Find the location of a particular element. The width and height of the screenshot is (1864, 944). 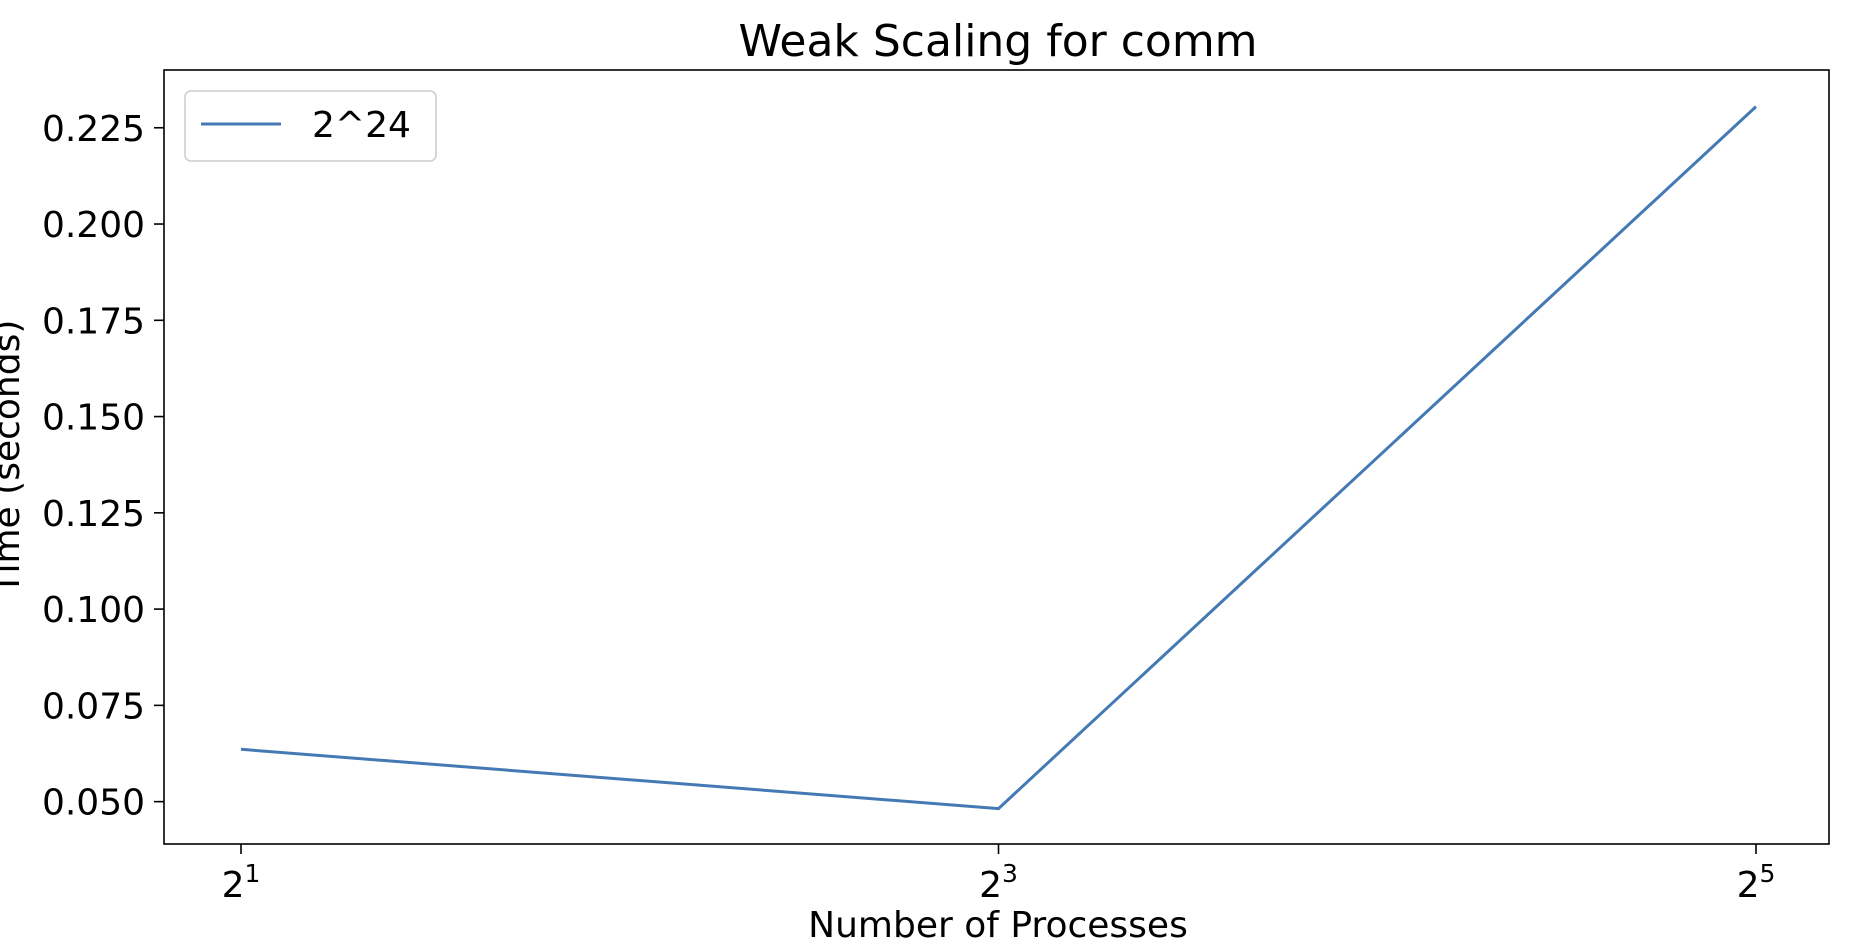

y-tick-label: 0.150 is located at coordinates (93, 418).